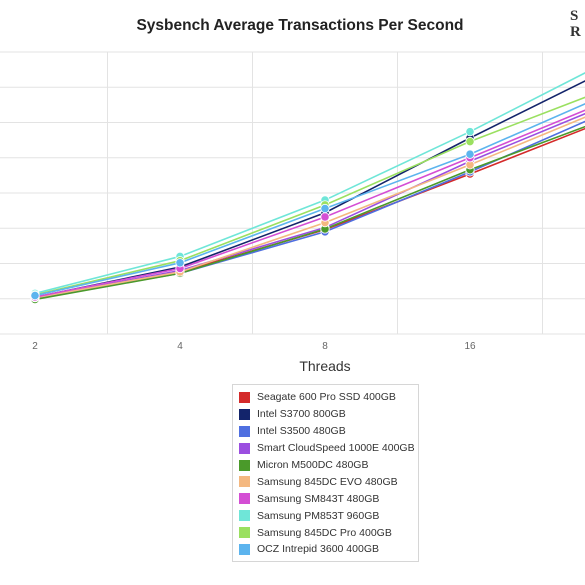  I want to click on legend-label: Samsung 845DC EVO 480GB, so click(327, 481).